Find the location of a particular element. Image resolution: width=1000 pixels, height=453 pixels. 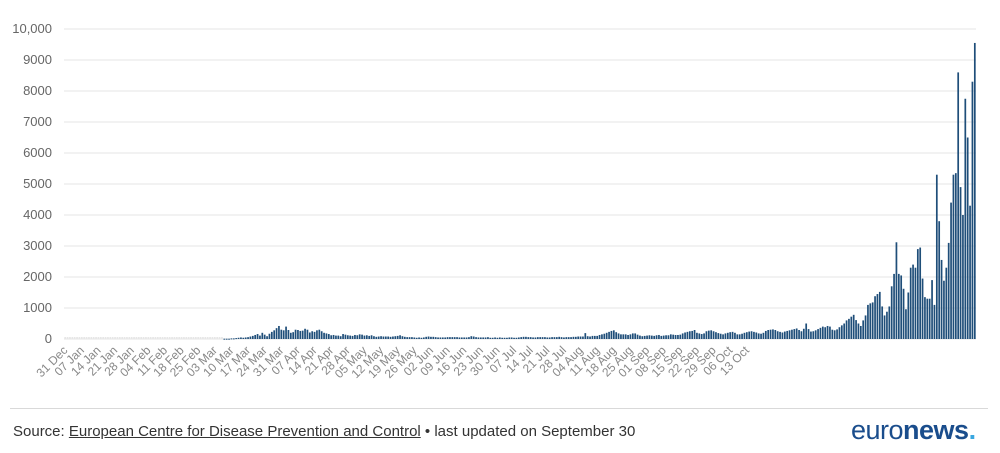

footer-divider is located at coordinates (499, 408).